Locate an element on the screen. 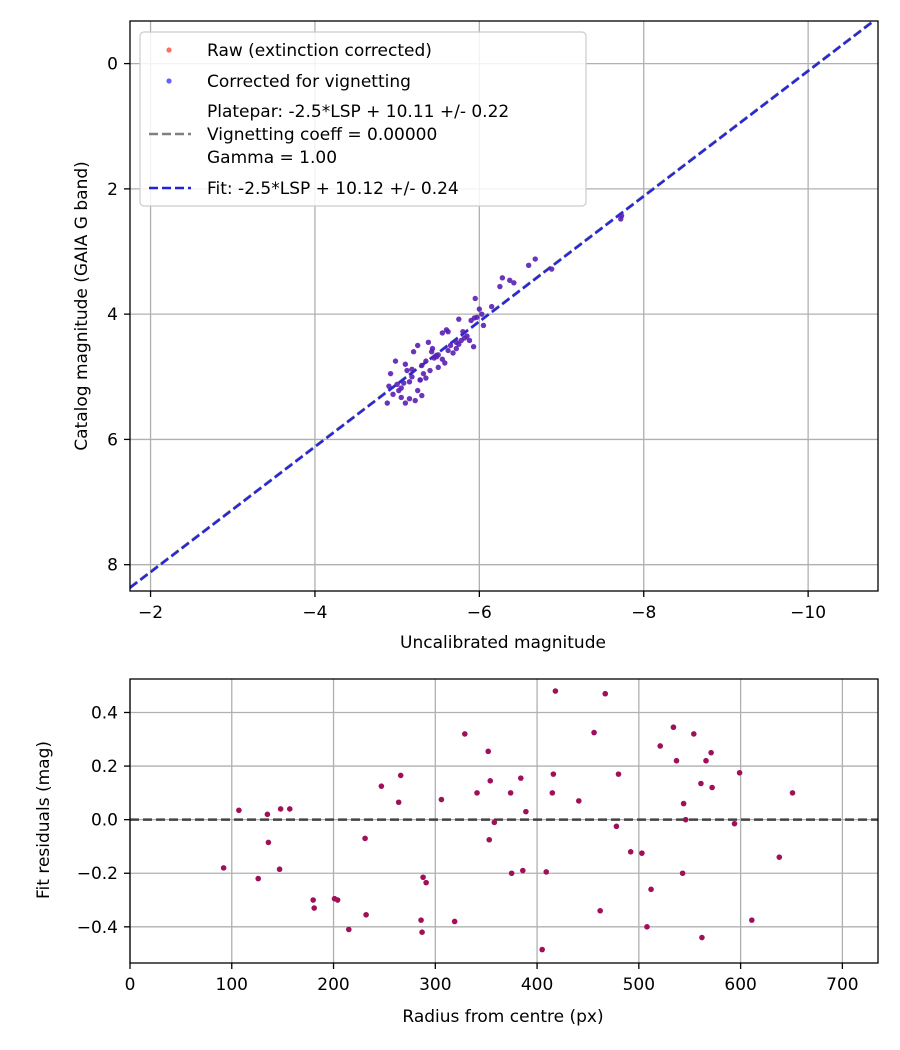 Image resolution: width=900 pixels, height=1050 pixels. x-tick-label: 500 is located at coordinates (639, 985).